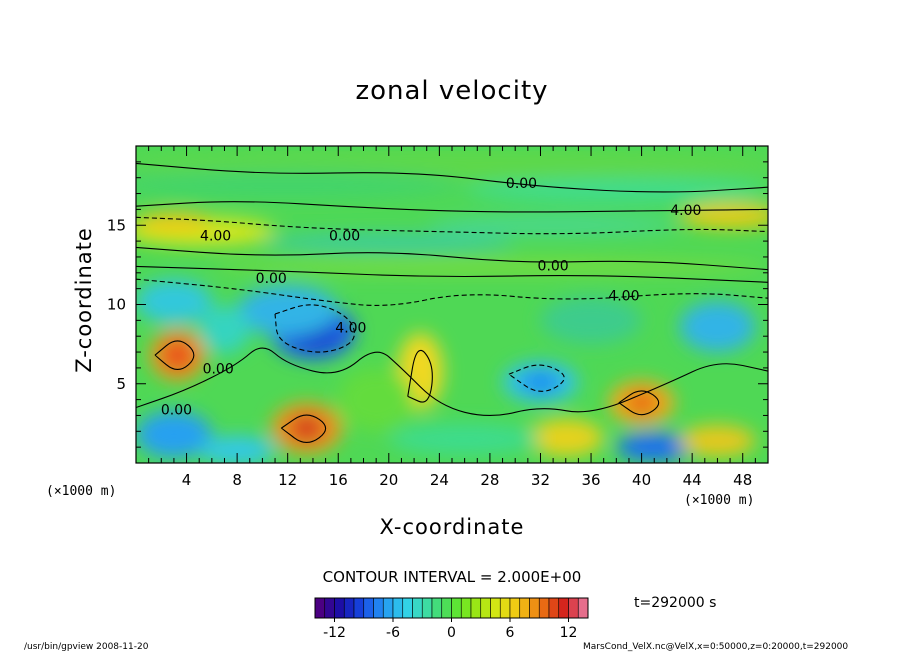 This screenshot has height=654, width=904. I want to click on colorbar-tick-label: 0, so click(451, 633).